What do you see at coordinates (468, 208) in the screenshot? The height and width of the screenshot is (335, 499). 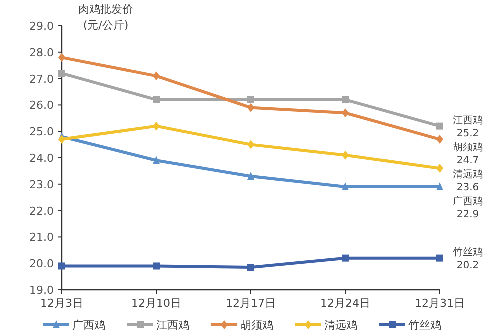 I see `endlabel: 广西鸡 22.9` at bounding box center [468, 208].